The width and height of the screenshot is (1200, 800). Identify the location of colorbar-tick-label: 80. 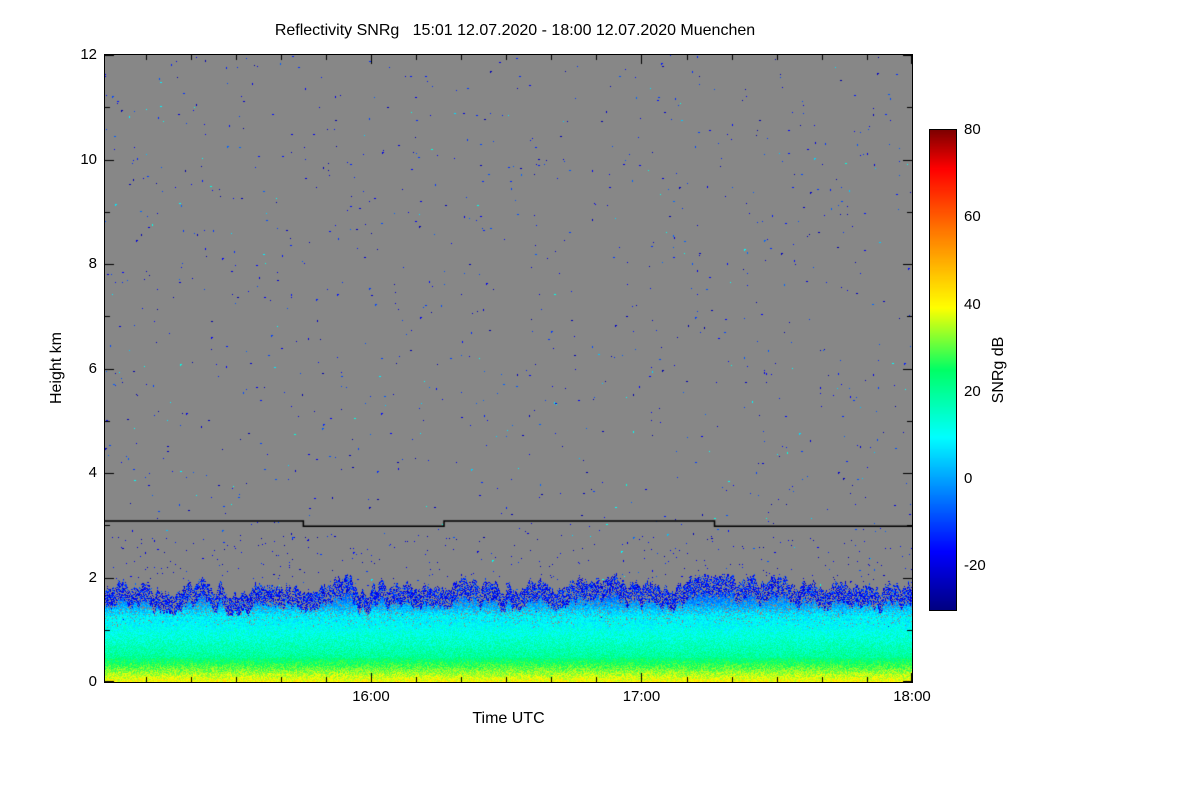
(972, 129).